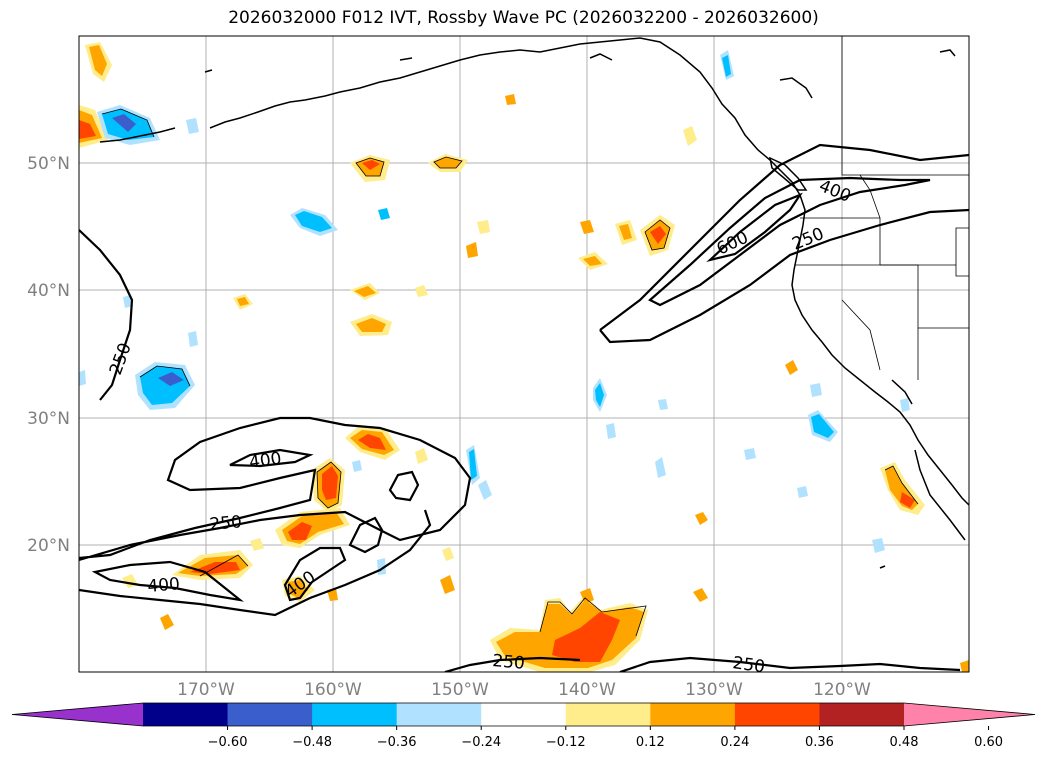 The height and width of the screenshot is (765, 1047). What do you see at coordinates (228, 742) in the screenshot?
I see `colorbar-tick-label: −0.60` at bounding box center [228, 742].